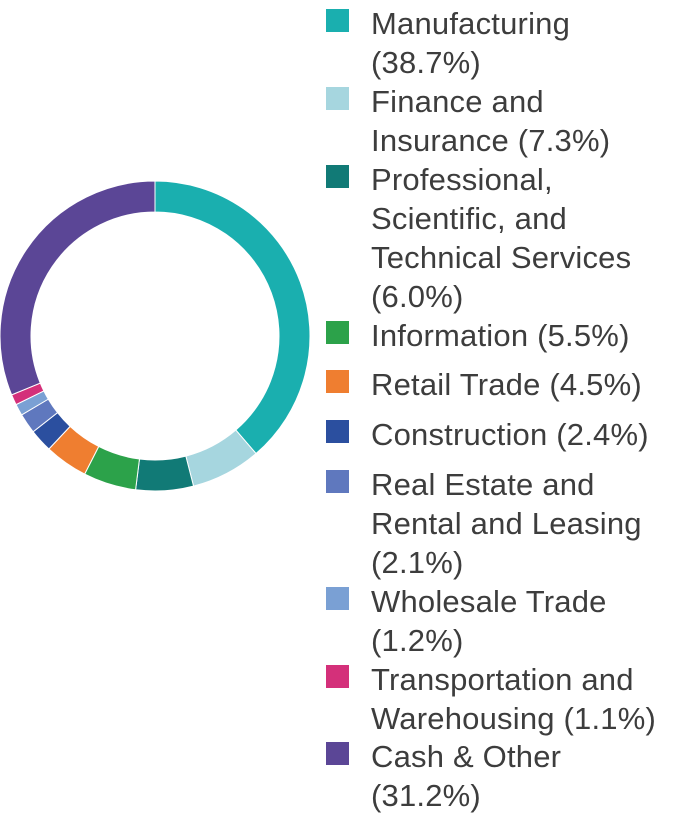 This screenshot has width=675, height=838. I want to click on legend-label: Cash & Other (31.2%), so click(466, 776).